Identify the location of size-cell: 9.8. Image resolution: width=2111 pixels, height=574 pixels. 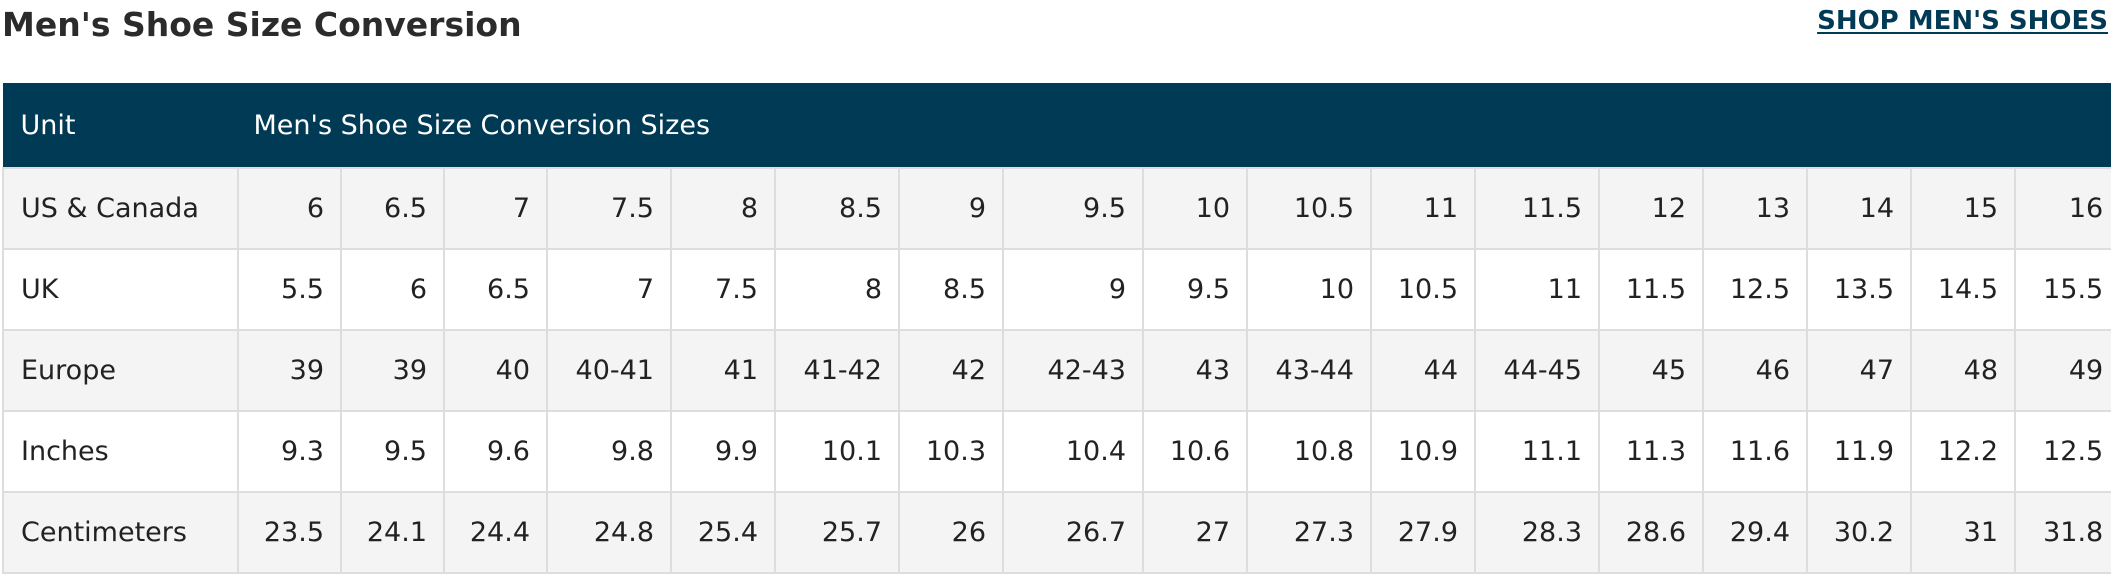
(609, 451).